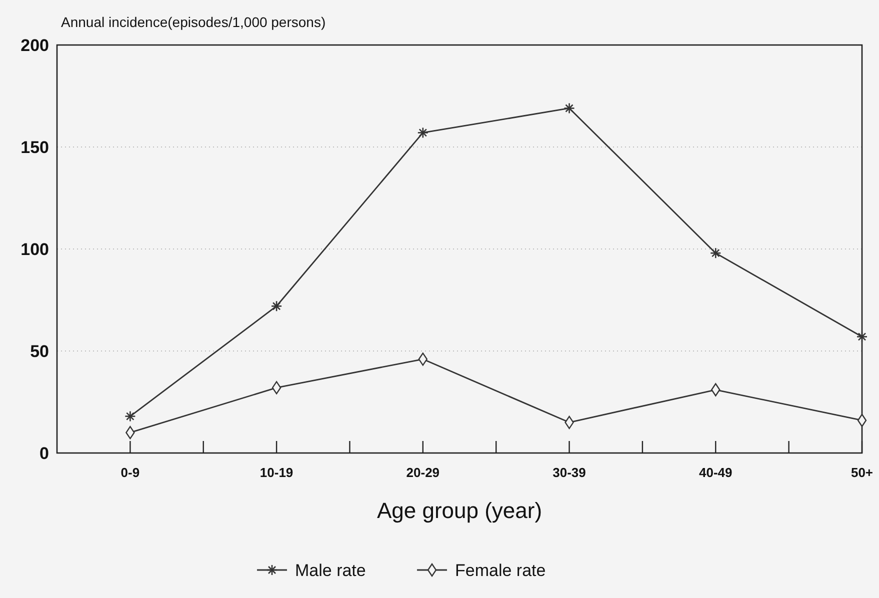 This screenshot has height=598, width=879. Describe the element at coordinates (34, 147) in the screenshot. I see `y-tick-label: 150` at that location.